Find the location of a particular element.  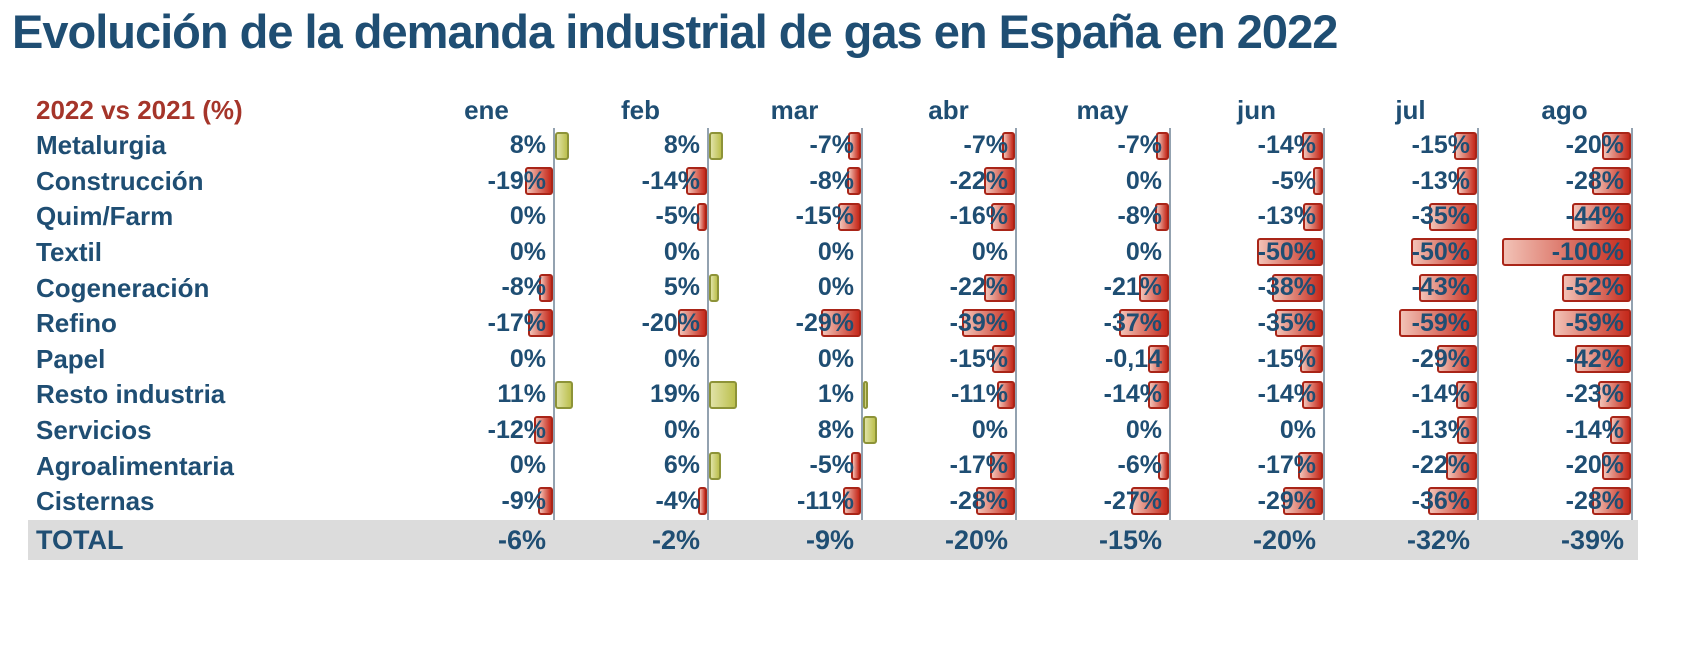

value-cell: -32% is located at coordinates (1421, 540).